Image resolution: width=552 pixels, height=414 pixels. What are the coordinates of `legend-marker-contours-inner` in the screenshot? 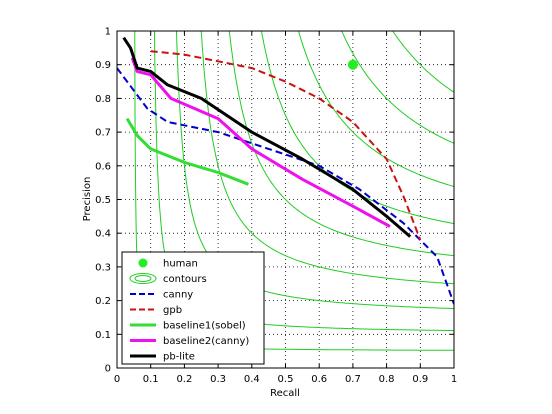 It's located at (143, 278).